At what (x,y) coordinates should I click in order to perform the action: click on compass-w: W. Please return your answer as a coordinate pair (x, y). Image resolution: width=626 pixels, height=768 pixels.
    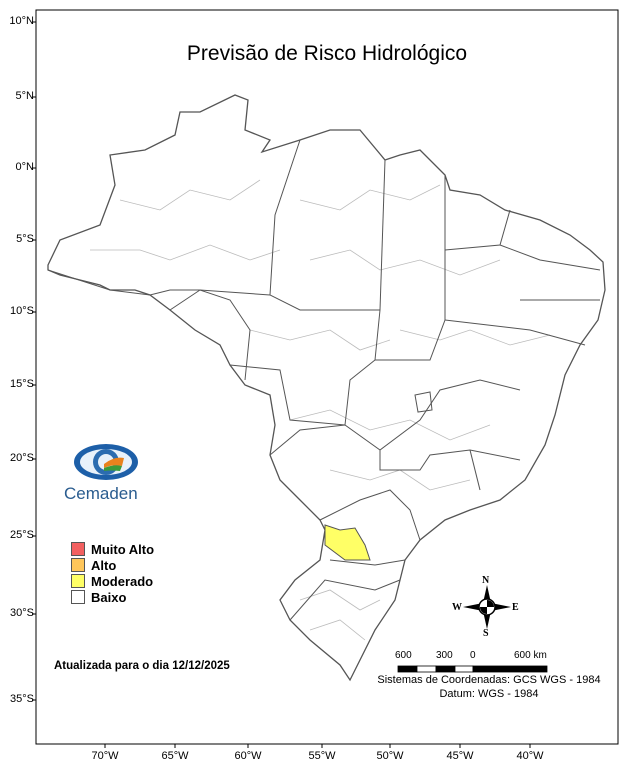
    Looking at the image, I should click on (457, 607).